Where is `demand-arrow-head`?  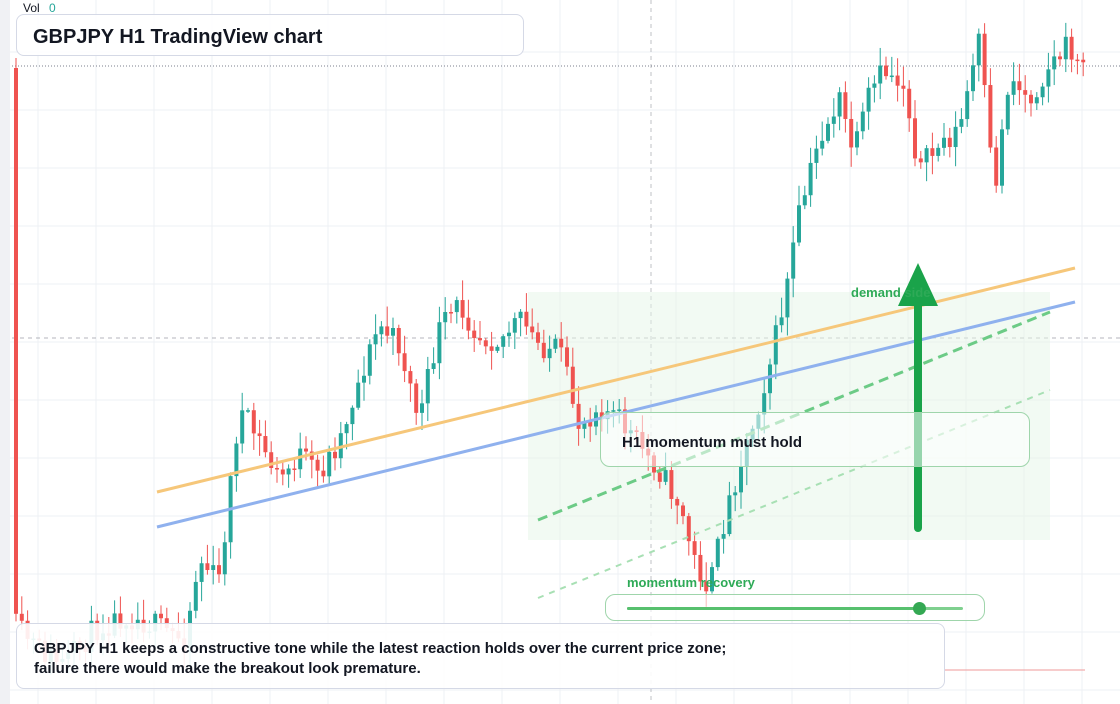
demand-arrow-head is located at coordinates (918, 284).